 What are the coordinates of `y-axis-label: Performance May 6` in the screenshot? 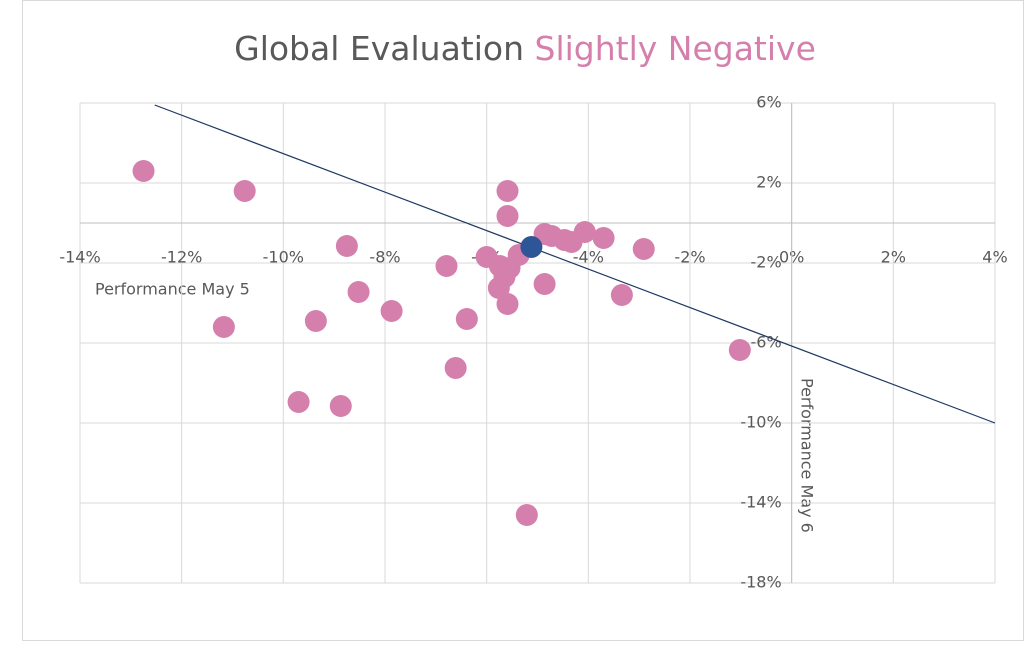 It's located at (807, 455).